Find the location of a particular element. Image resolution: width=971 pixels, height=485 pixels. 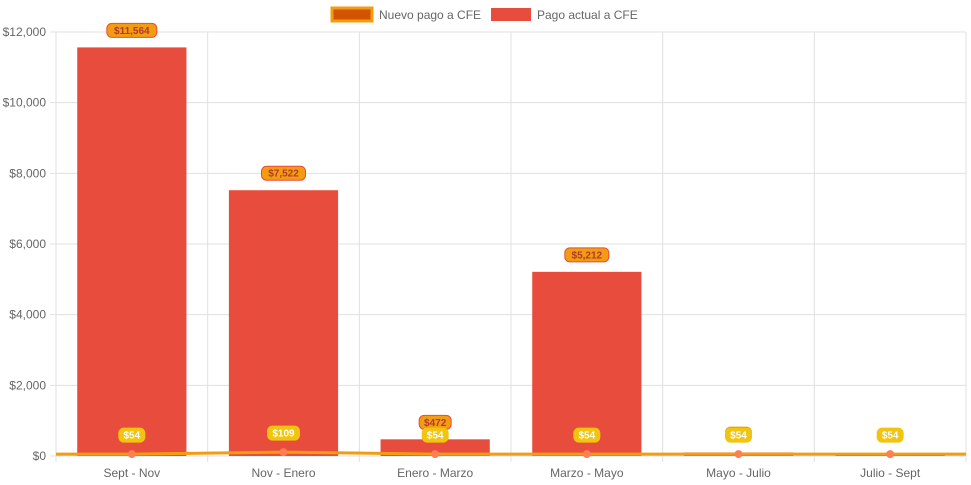

x-tick-label: Enero - Marzo is located at coordinates (435, 473).